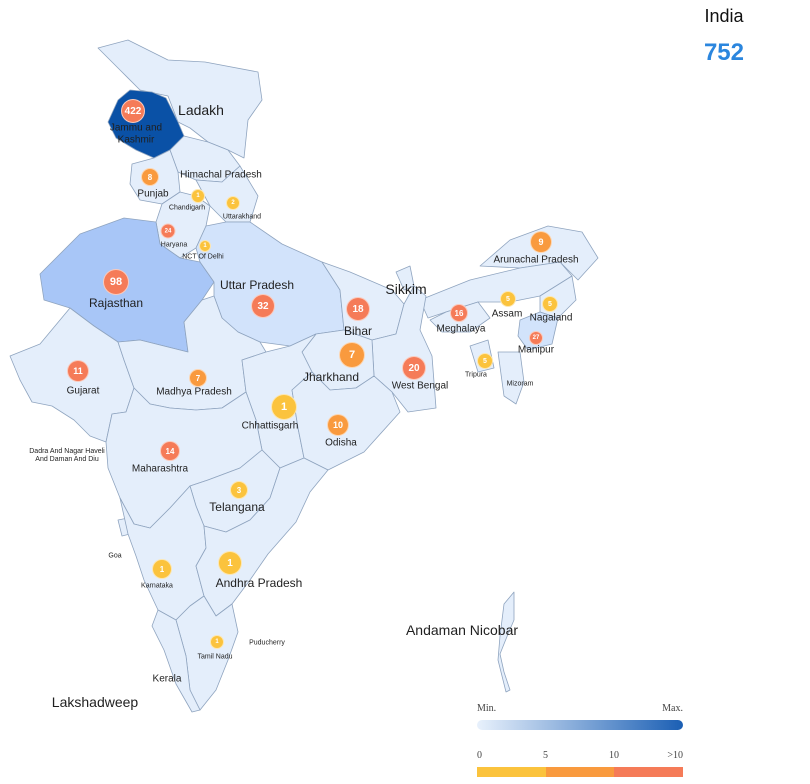  I want to click on region-label-meghalaya: Meghalaya, so click(461, 329).